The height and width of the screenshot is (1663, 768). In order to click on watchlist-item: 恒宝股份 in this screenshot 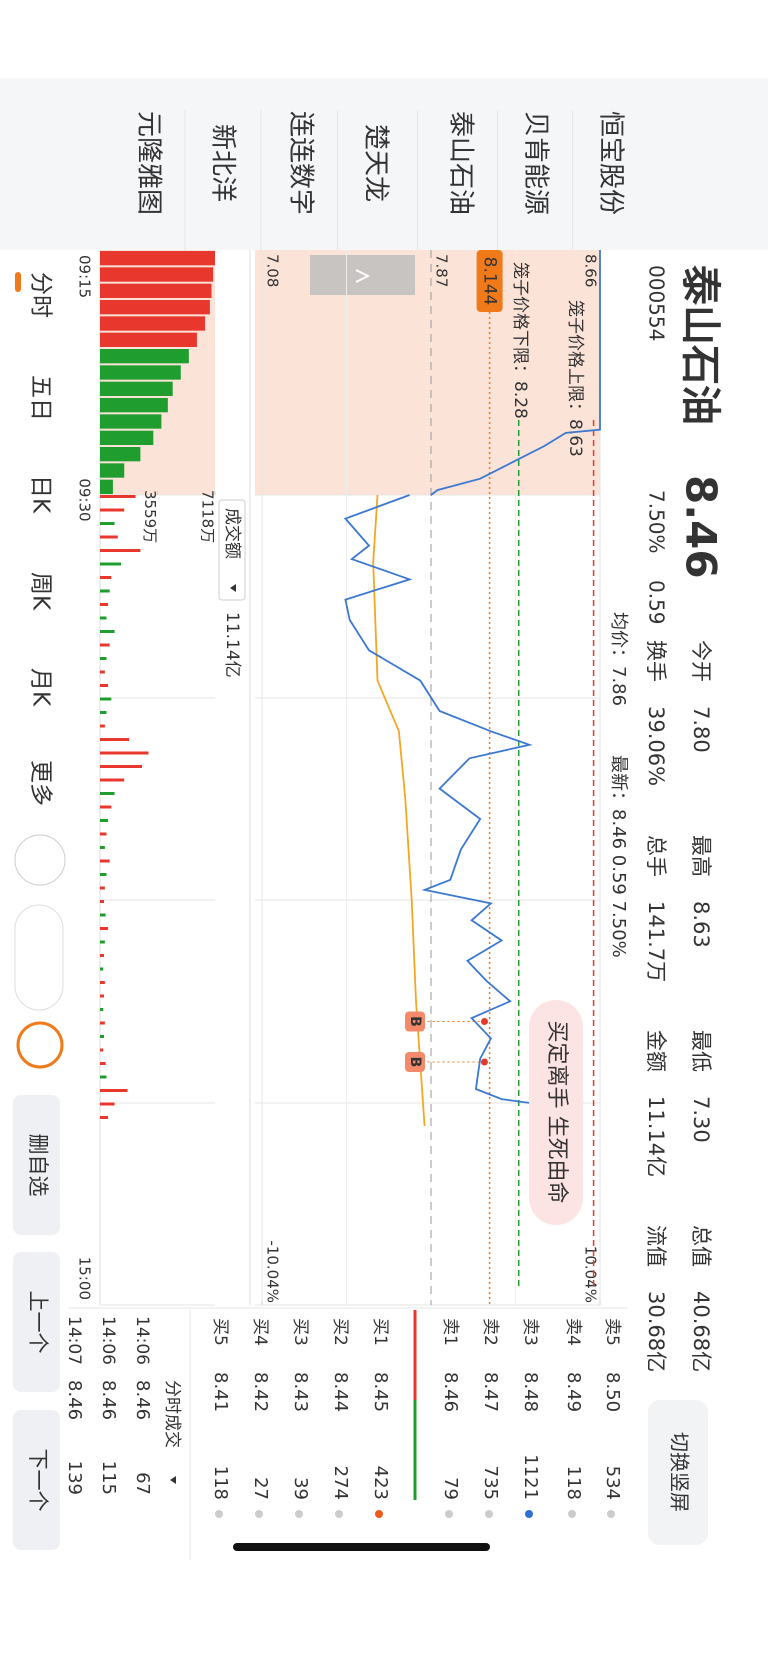, I will do `click(611, 163)`.